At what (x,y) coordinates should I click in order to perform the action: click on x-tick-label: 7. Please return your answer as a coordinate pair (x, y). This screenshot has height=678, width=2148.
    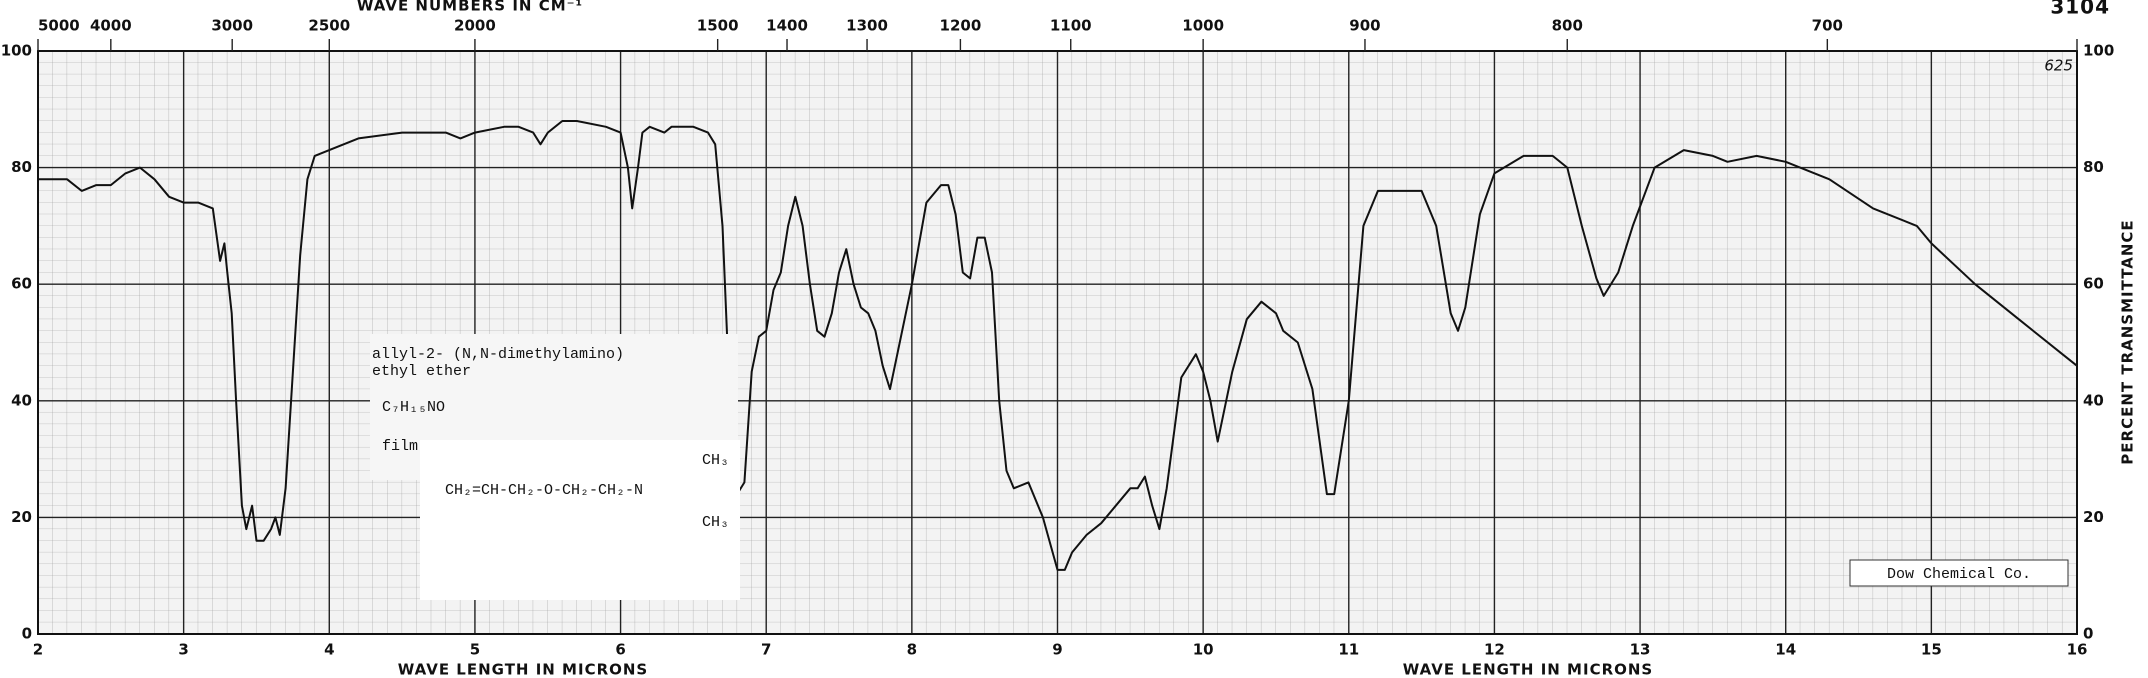
    Looking at the image, I should click on (766, 650).